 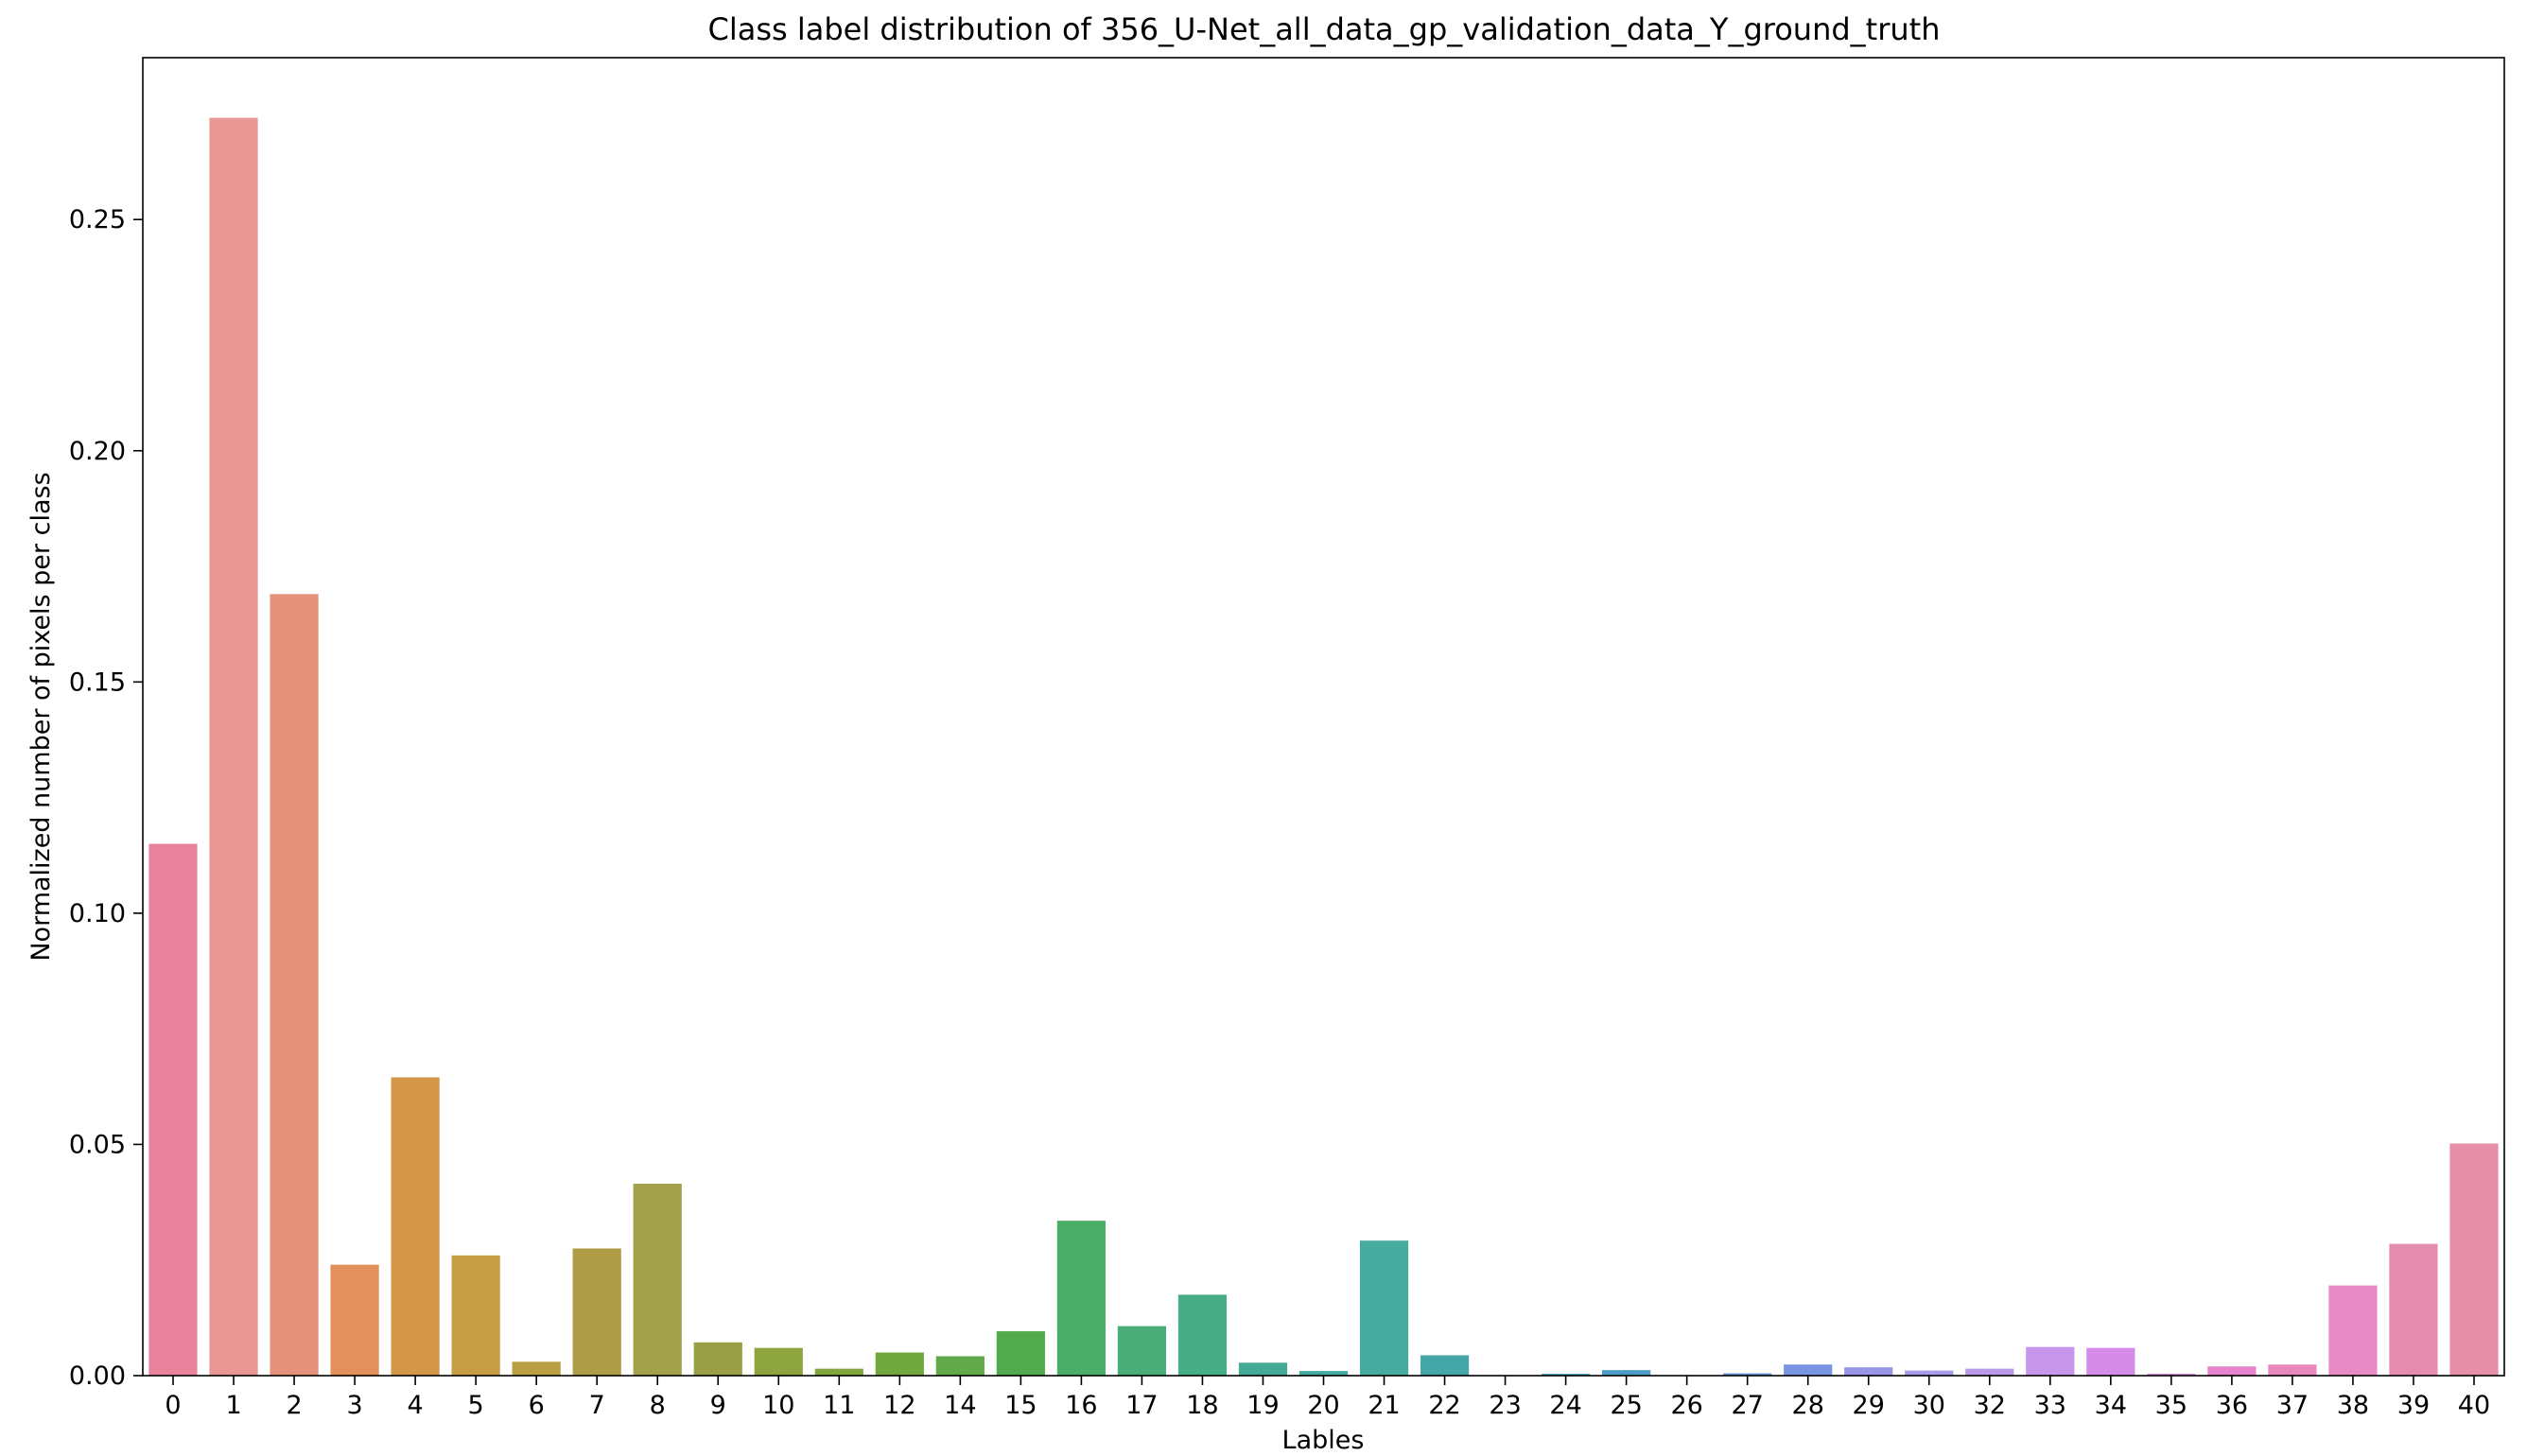 I want to click on x-tick-label: 20, so click(x=1323, y=1405).